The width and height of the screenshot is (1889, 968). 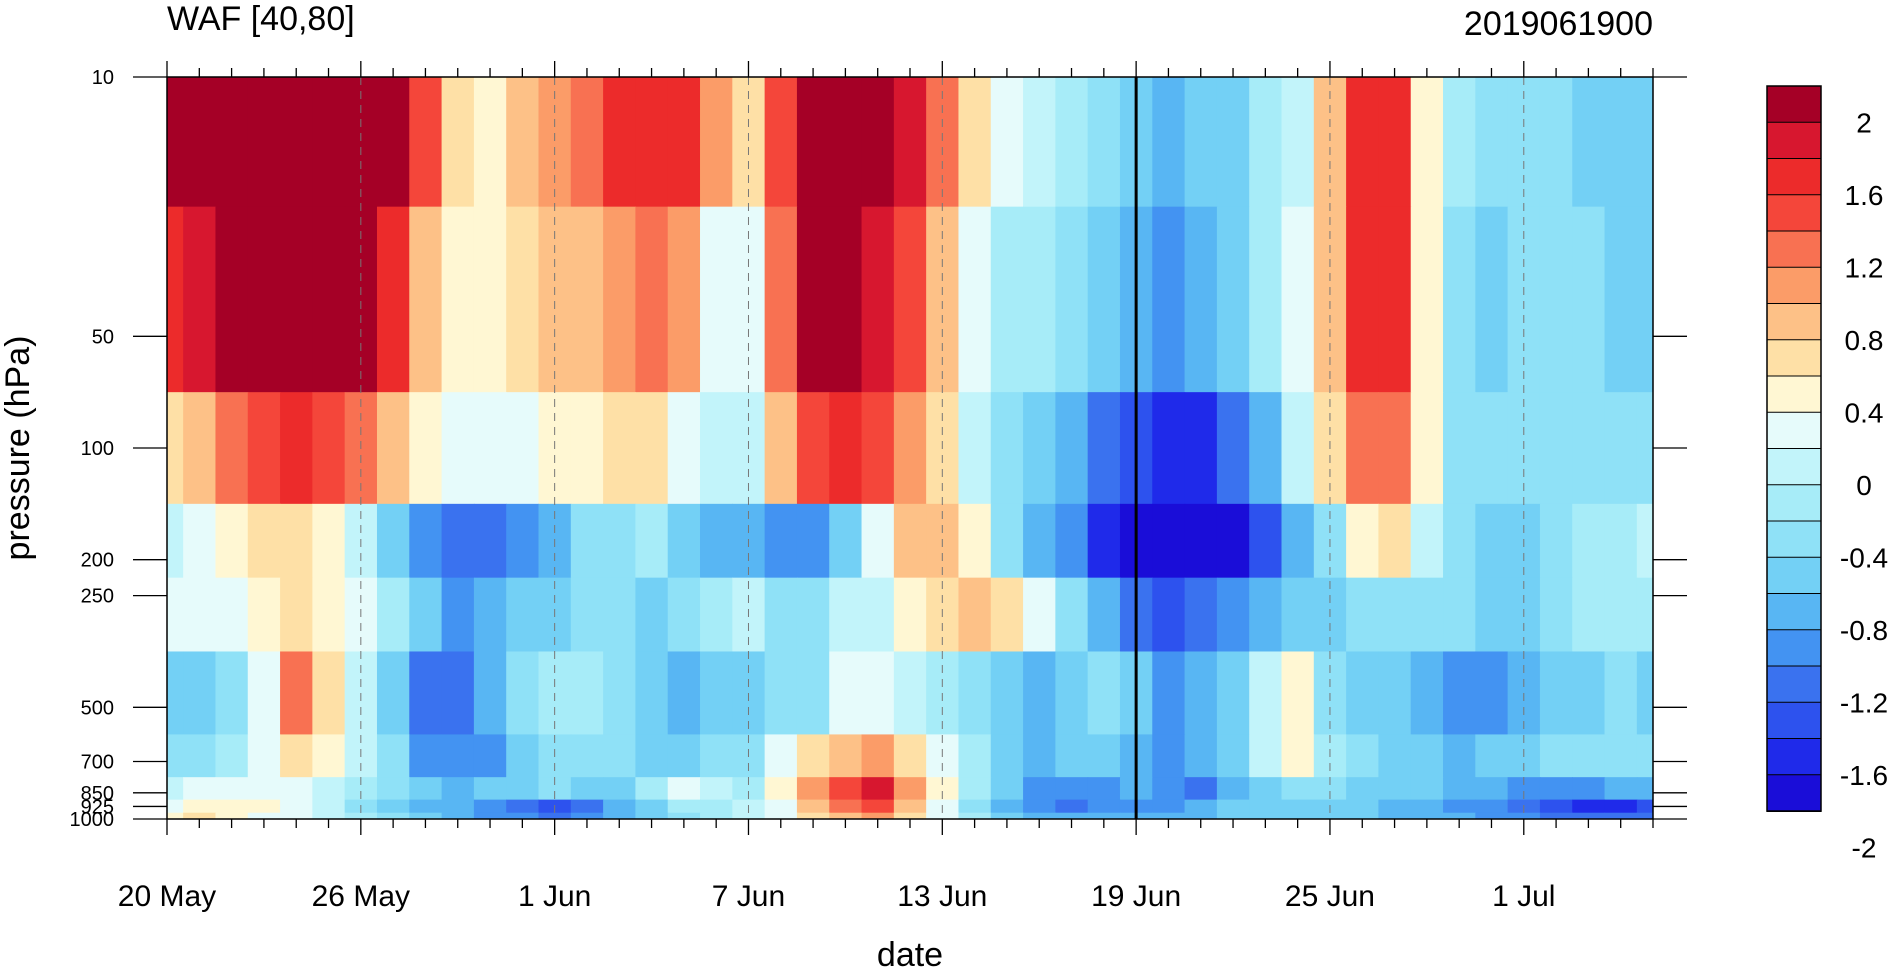 What do you see at coordinates (261, 19) in the screenshot?
I see `chart-title-left: WAF [40,80]` at bounding box center [261, 19].